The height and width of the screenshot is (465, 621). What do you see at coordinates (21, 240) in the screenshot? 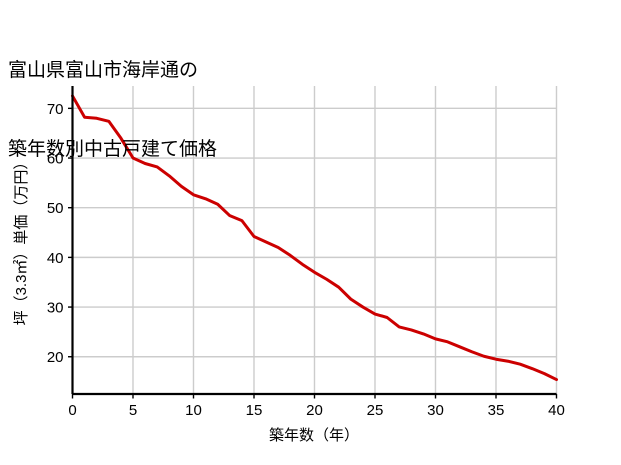
I see `y-axis-title: 坪（3.3㎡）単価（万円）` at bounding box center [21, 240].